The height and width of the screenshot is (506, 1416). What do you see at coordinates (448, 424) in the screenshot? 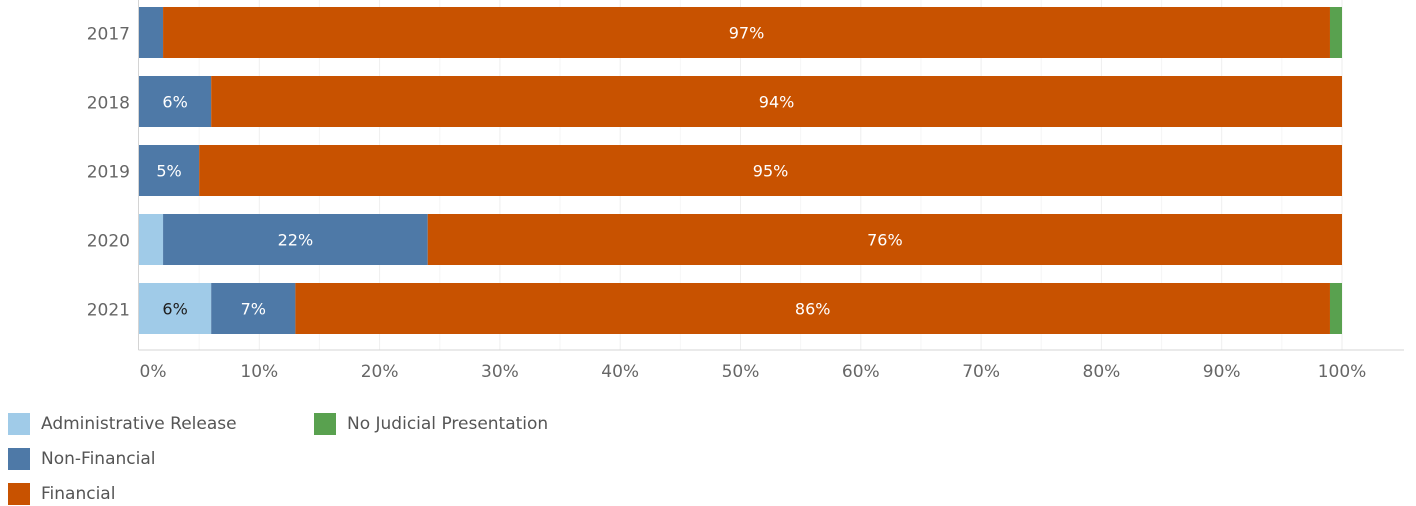
I see `legend-label: No Judicial Presentation` at bounding box center [448, 424].